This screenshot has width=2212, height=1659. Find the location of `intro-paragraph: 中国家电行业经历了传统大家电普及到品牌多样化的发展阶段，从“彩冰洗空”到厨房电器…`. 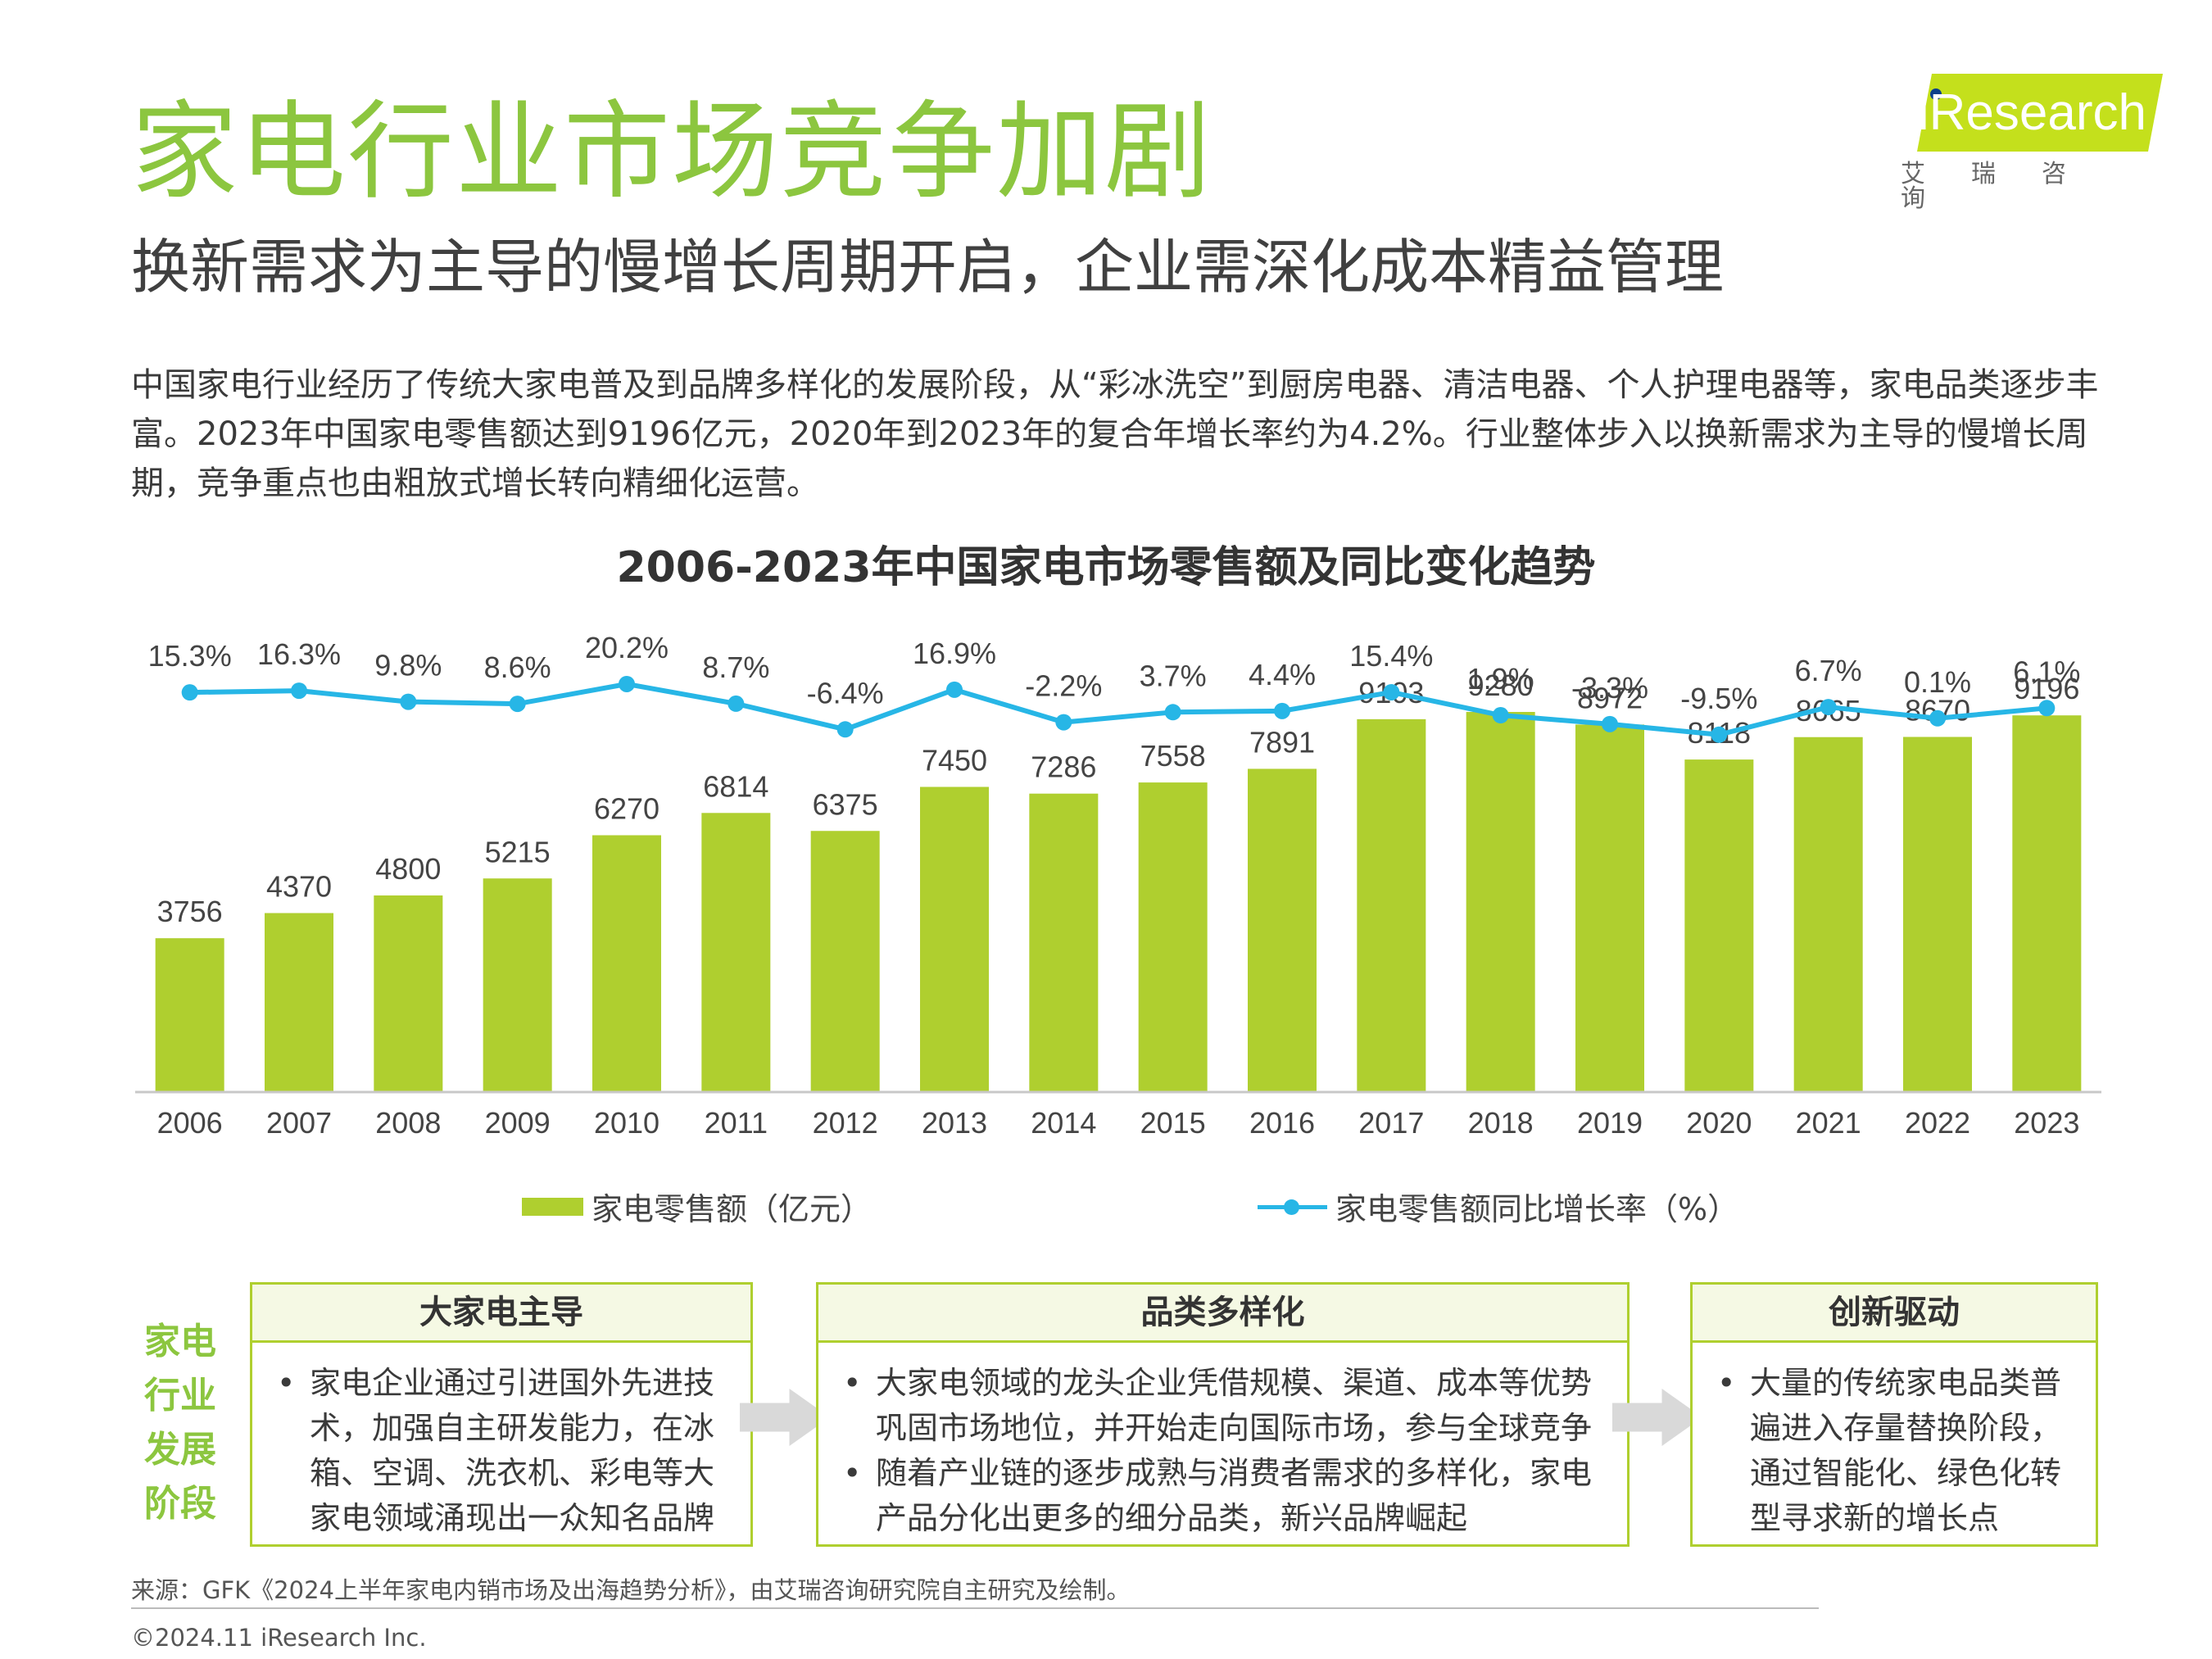

intro-paragraph: 中国家电行业经历了传统大家电普及到品牌多样化的发展阶段，从“彩冰洗空”到厨房电器… is located at coordinates (1115, 434).